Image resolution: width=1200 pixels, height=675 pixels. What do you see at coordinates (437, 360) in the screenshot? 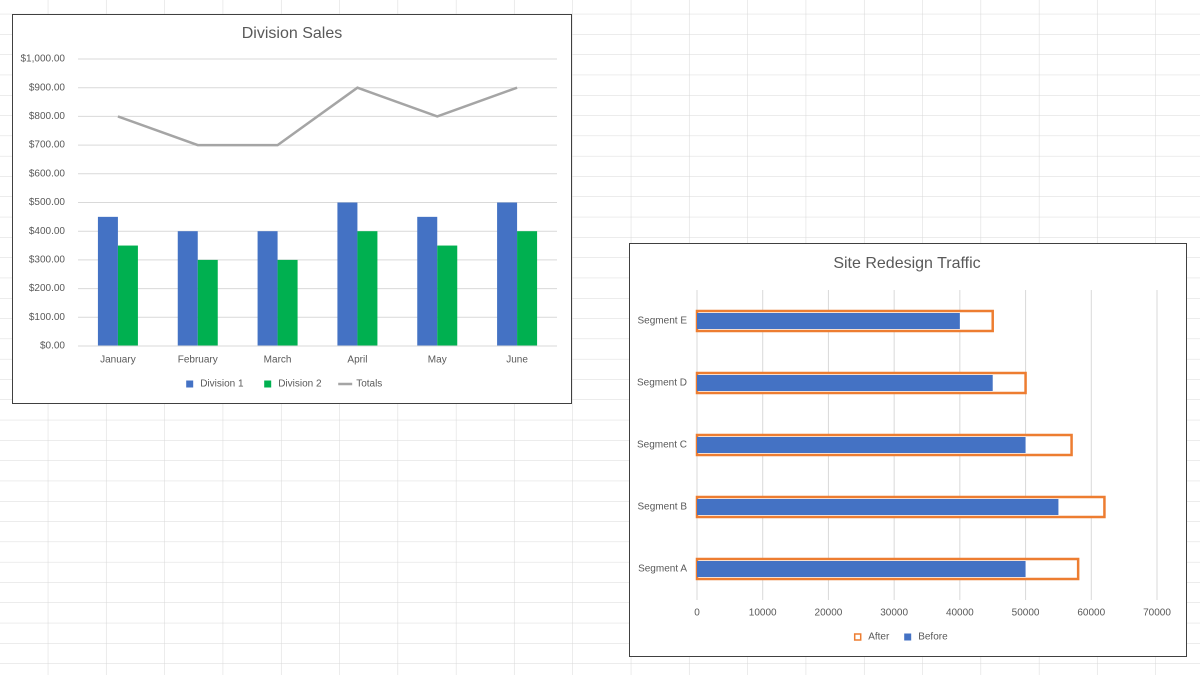
I see `x-tick-label: May` at bounding box center [437, 360].